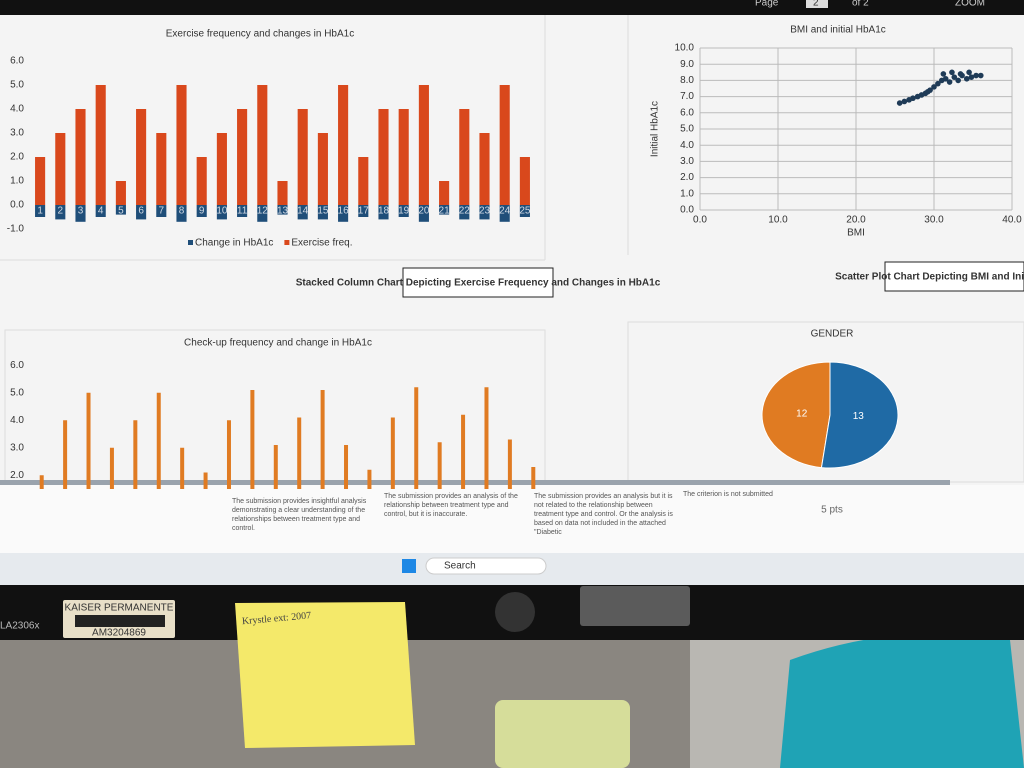 The width and height of the screenshot is (1024, 768). Describe the element at coordinates (364, 211) in the screenshot. I see `x-tick-label: 17` at that location.